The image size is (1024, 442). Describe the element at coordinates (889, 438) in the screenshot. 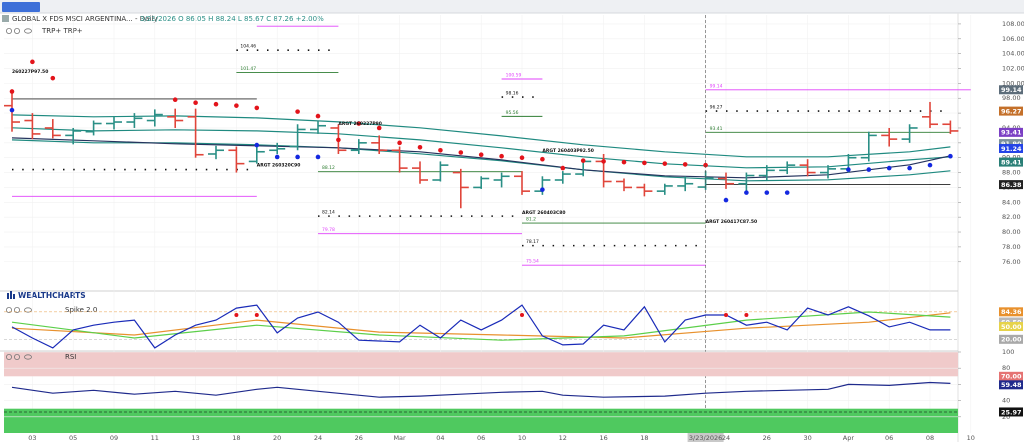

I see `x-tick-label: 06` at that location.